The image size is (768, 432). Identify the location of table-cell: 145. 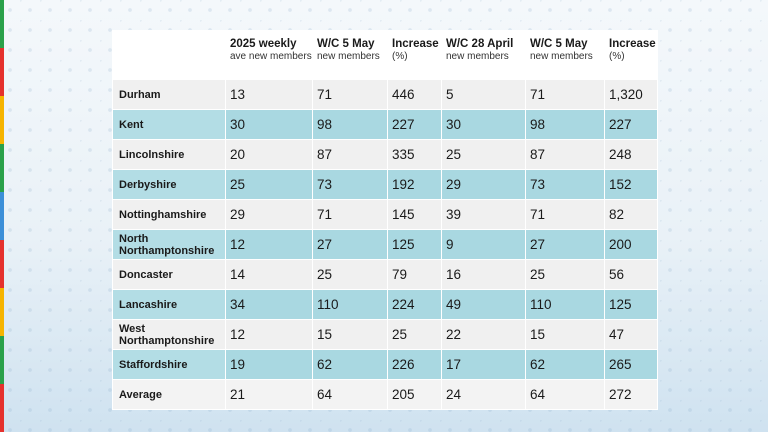
(414, 214).